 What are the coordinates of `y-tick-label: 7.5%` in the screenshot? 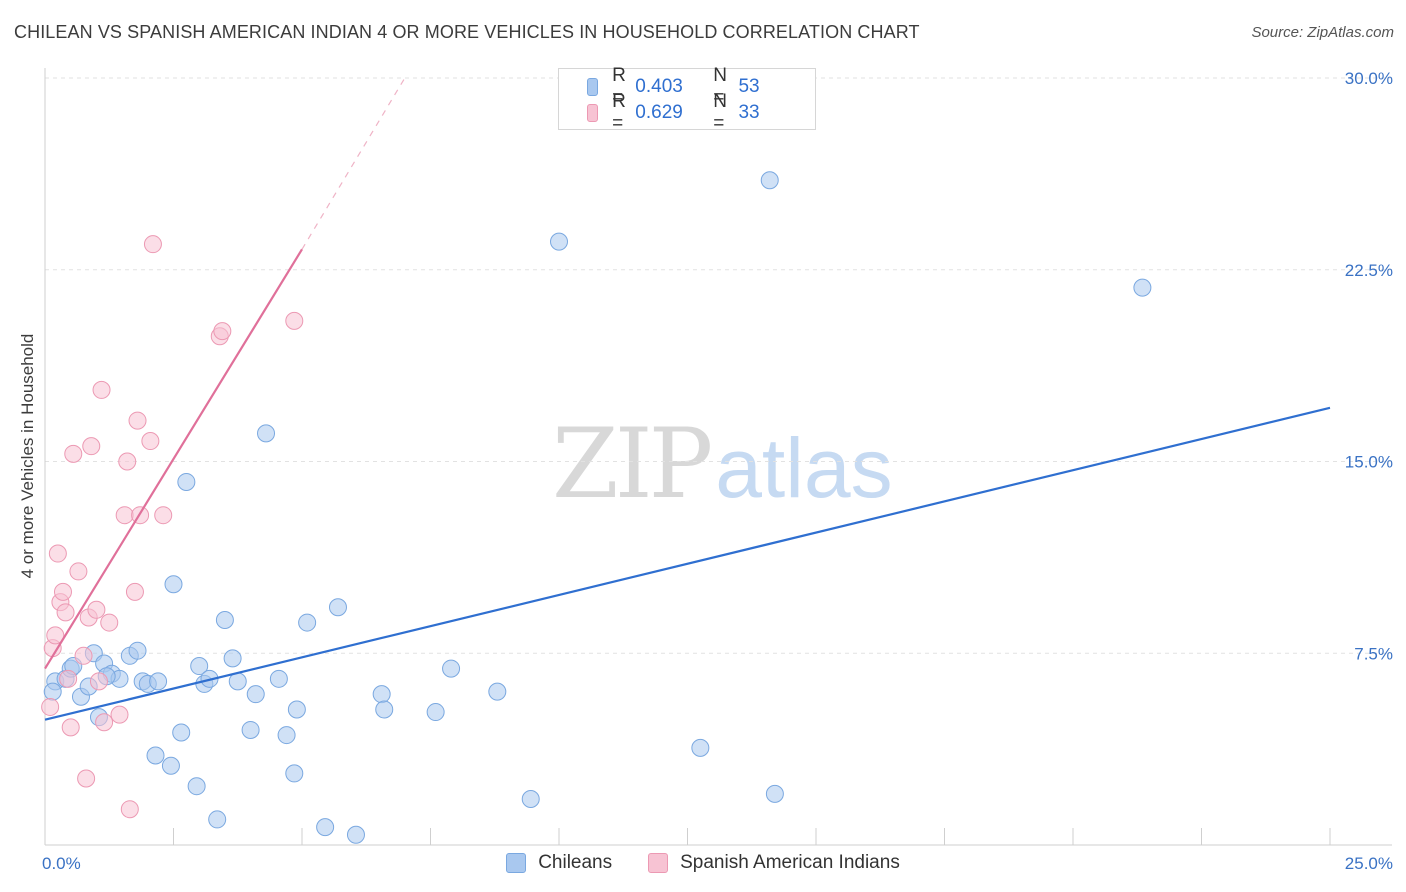 It's located at (1373, 653).